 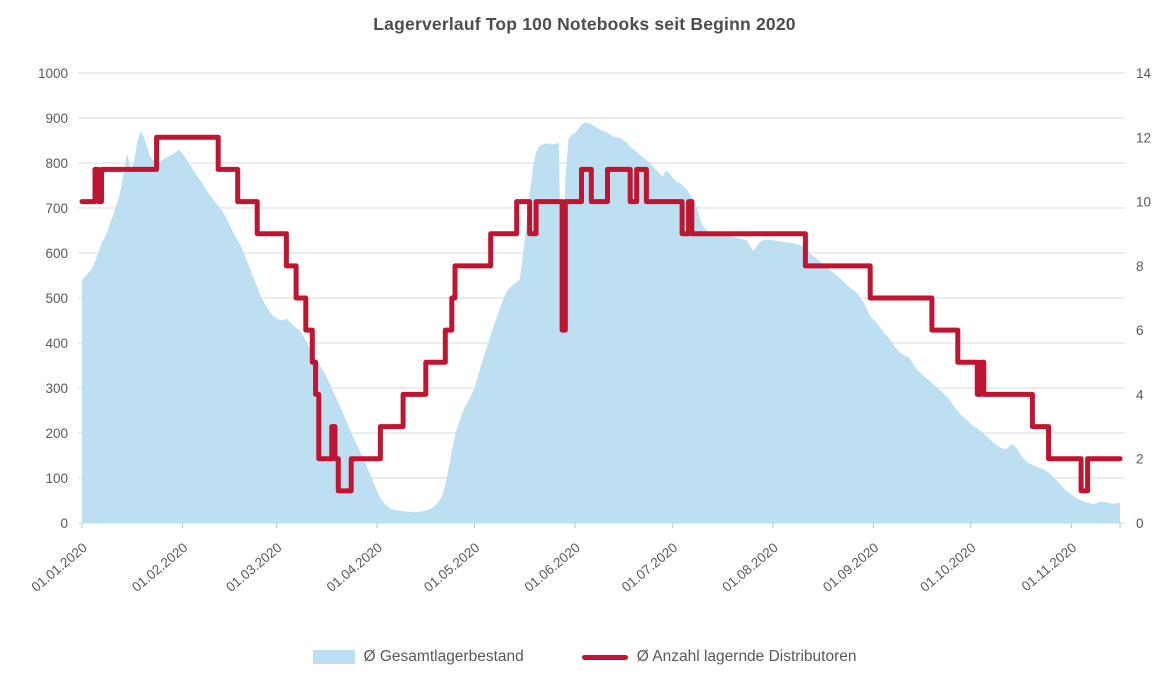 I want to click on x-axis-tick-label: 01.01.2020, so click(x=59, y=567).